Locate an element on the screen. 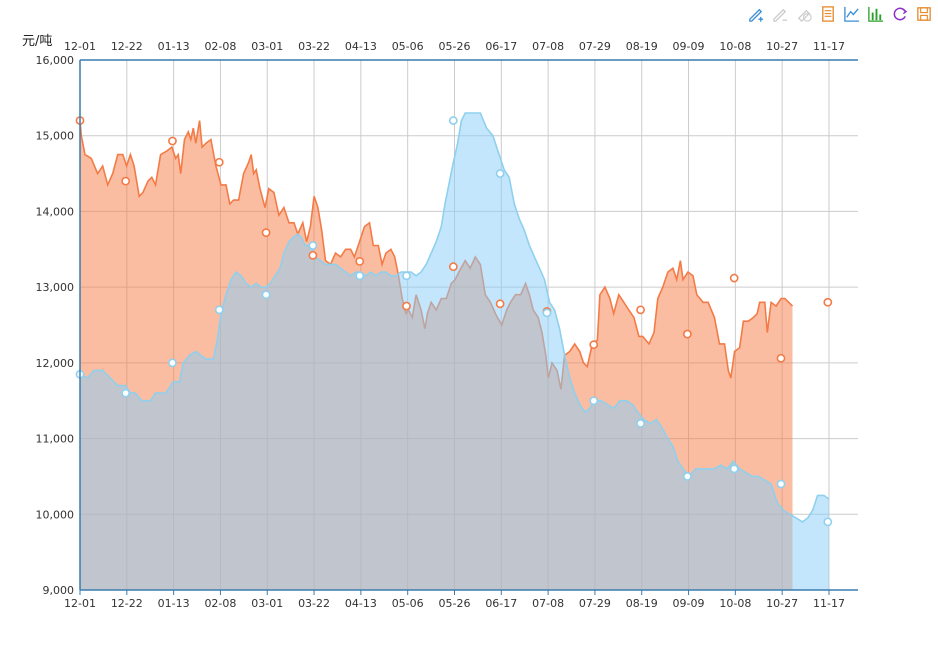  data-view-icon is located at coordinates (828, 14).